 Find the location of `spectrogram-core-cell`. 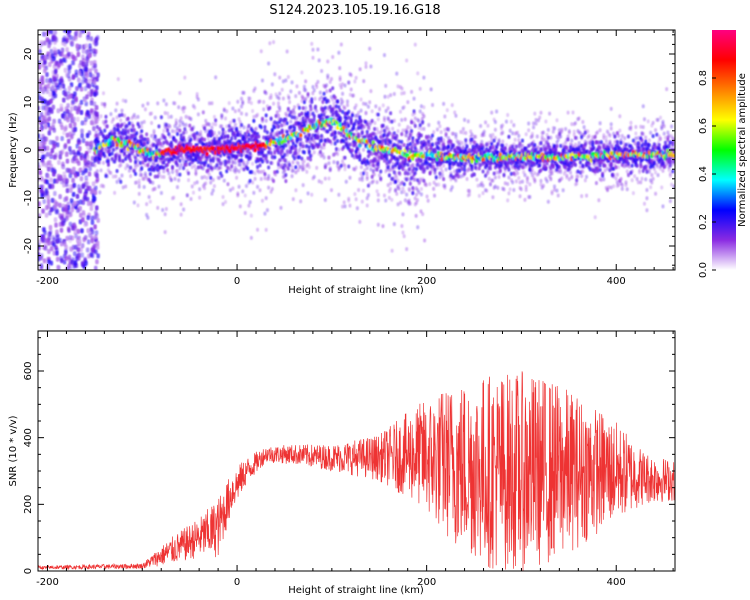

spectrogram-core-cell is located at coordinates (254, 150).